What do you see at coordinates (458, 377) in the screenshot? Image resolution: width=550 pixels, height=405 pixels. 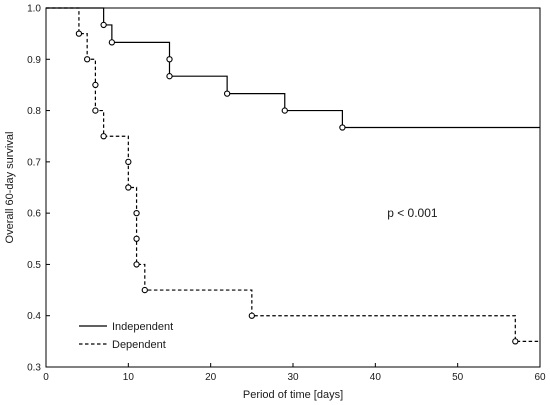 I see `x-tick-label: 50` at bounding box center [458, 377].